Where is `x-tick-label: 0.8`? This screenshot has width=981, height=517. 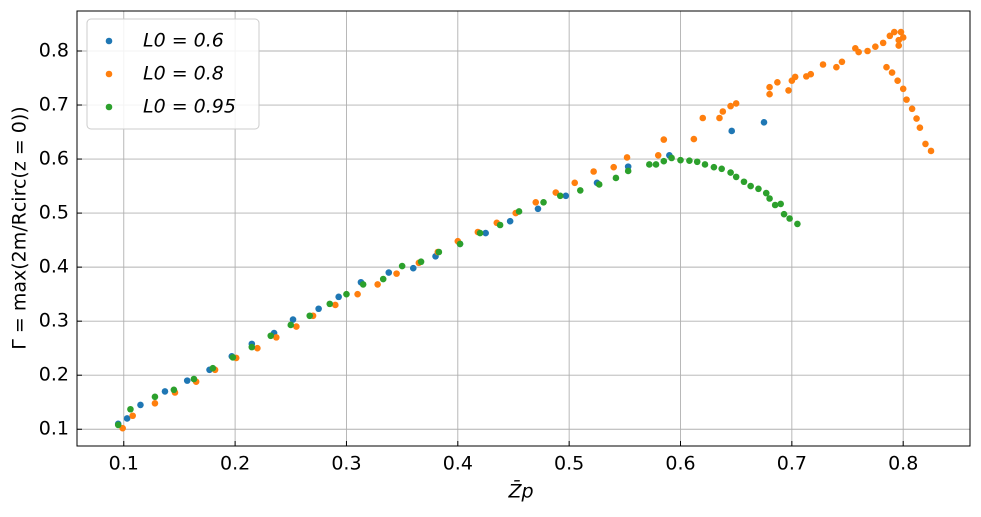 x-tick-label: 0.8 is located at coordinates (903, 464).